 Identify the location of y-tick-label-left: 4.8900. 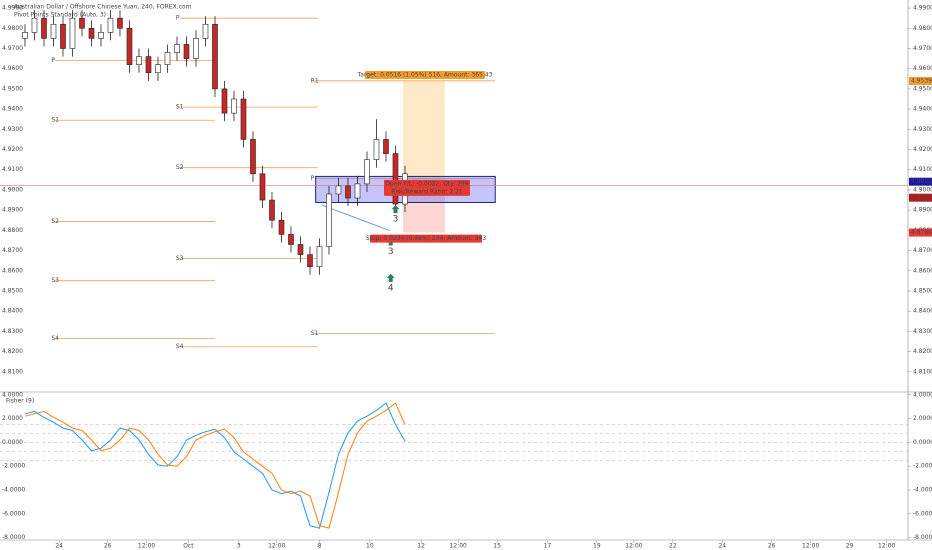
(12, 210).